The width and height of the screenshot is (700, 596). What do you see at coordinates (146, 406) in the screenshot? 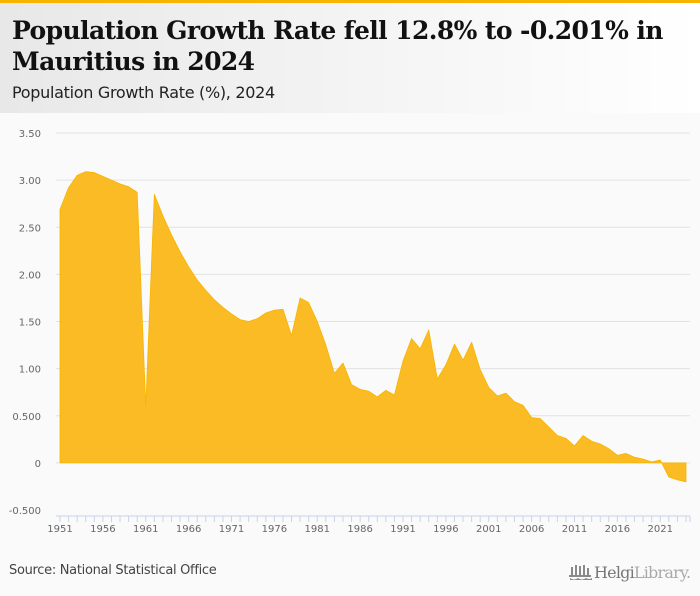
I see `data-point-1961` at bounding box center [146, 406].